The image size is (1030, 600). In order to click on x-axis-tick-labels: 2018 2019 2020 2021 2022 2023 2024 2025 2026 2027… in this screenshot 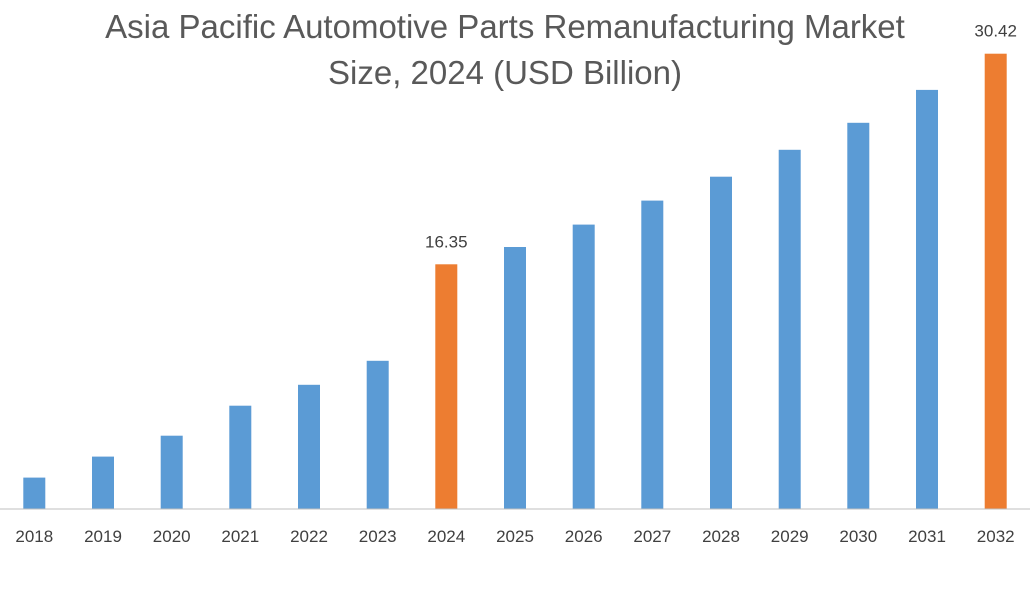, I will do `click(514, 536)`.